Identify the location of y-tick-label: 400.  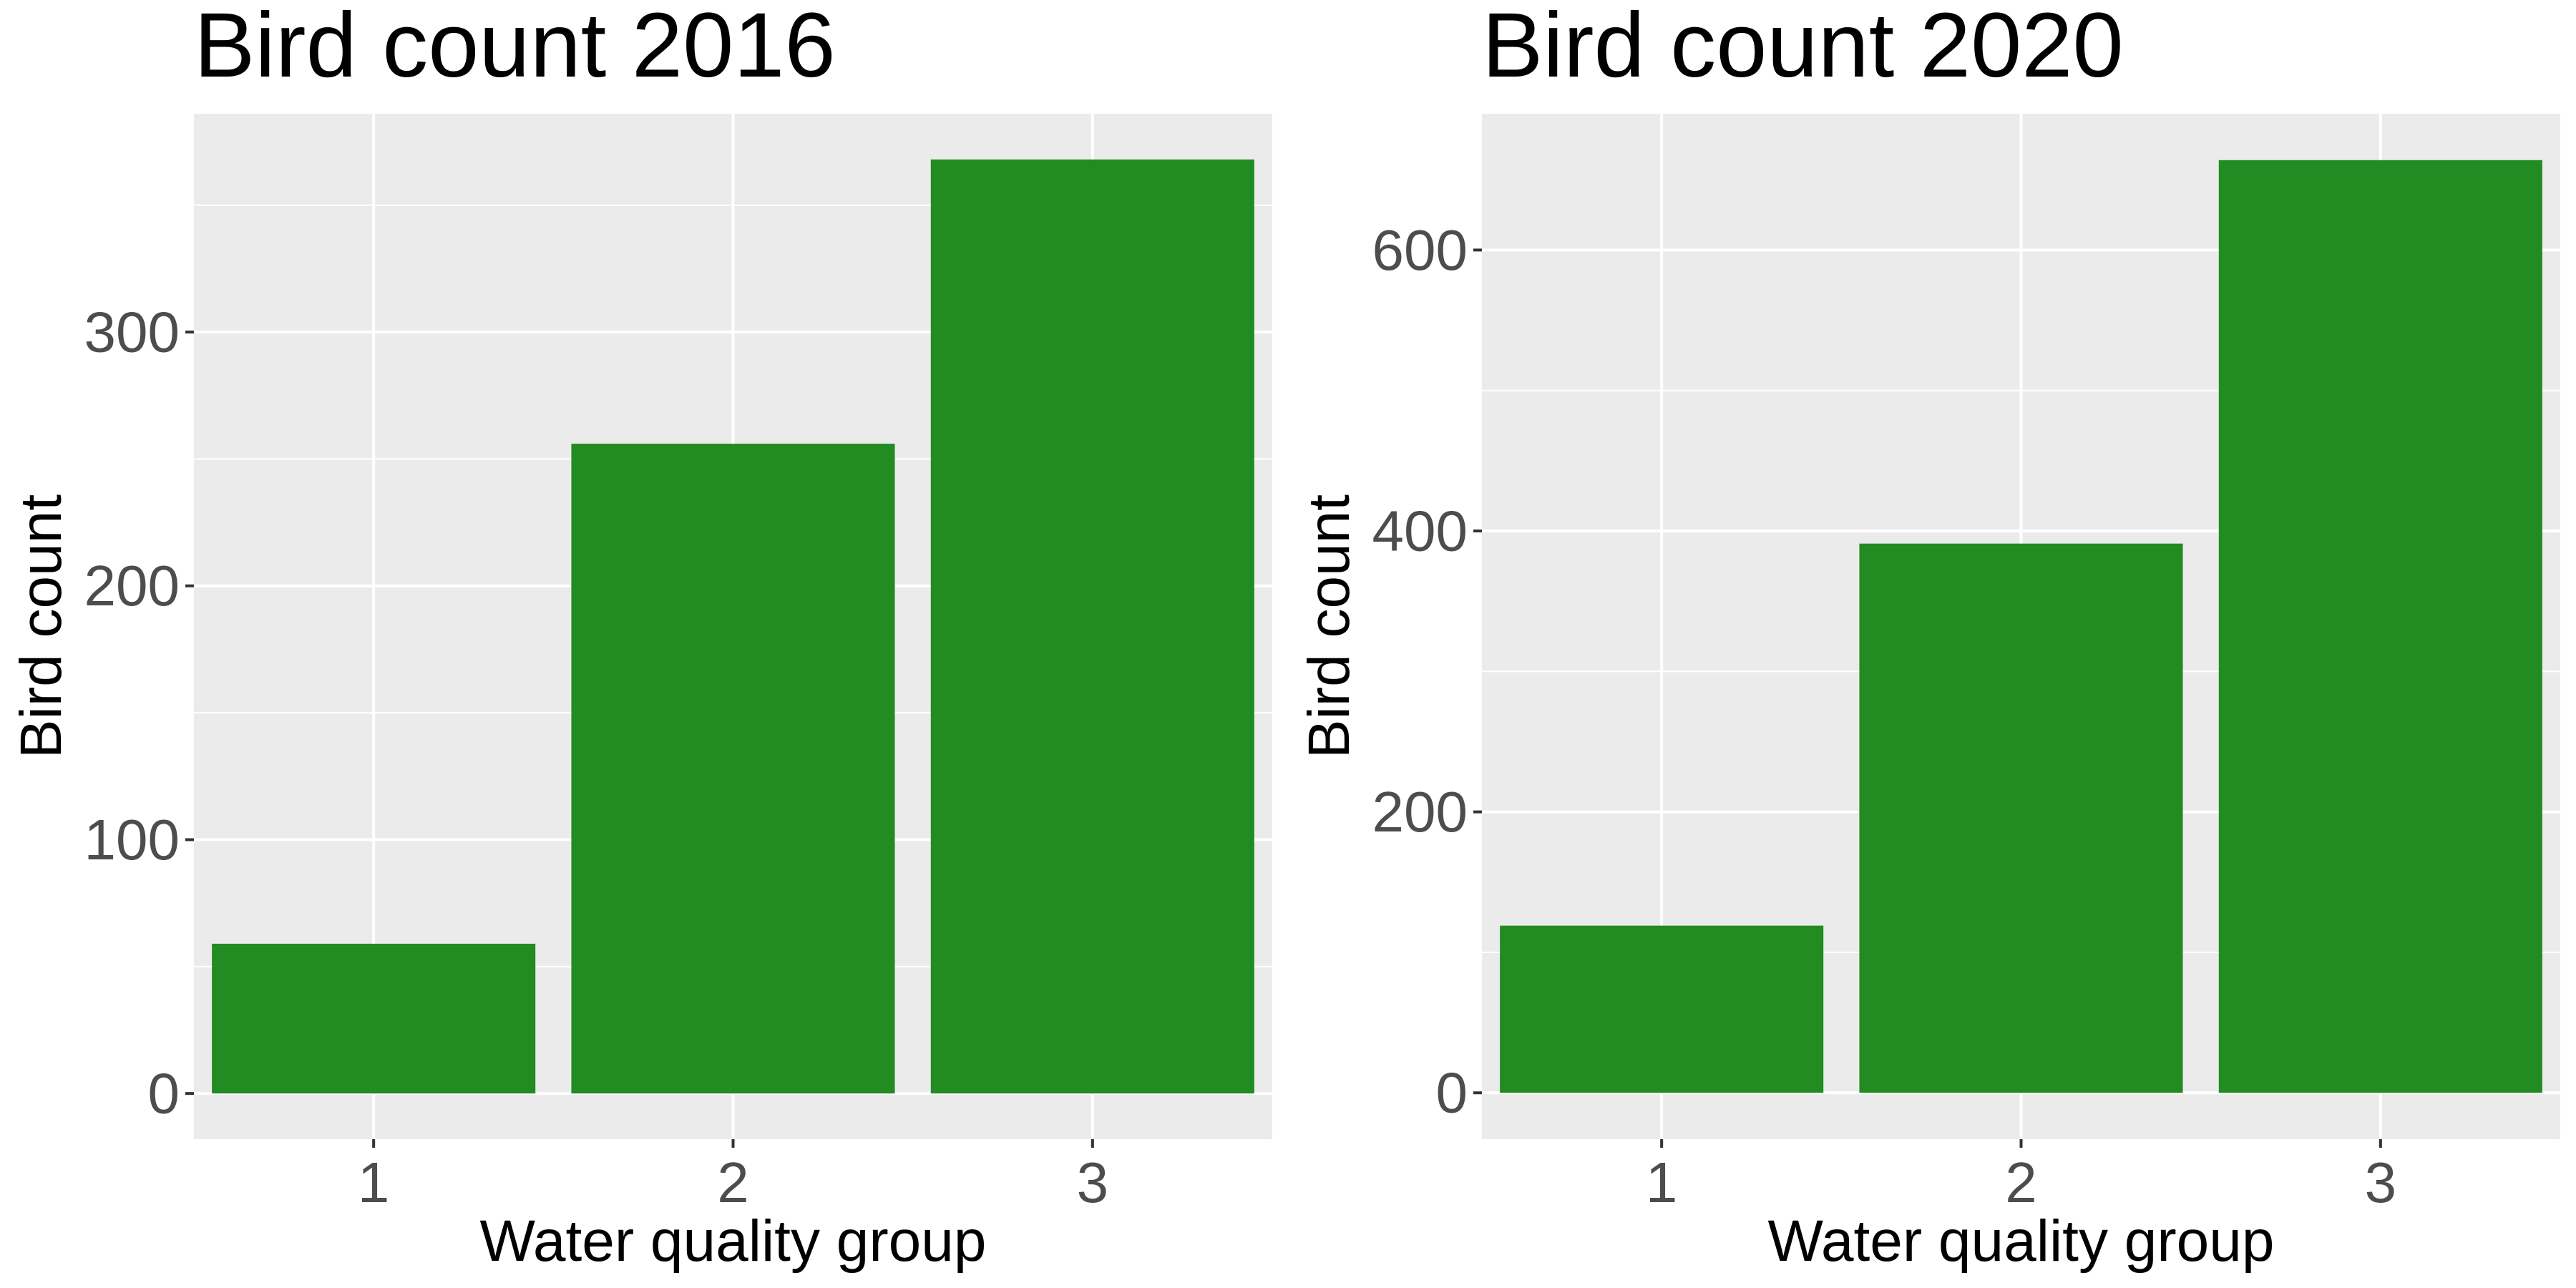
(1420, 531).